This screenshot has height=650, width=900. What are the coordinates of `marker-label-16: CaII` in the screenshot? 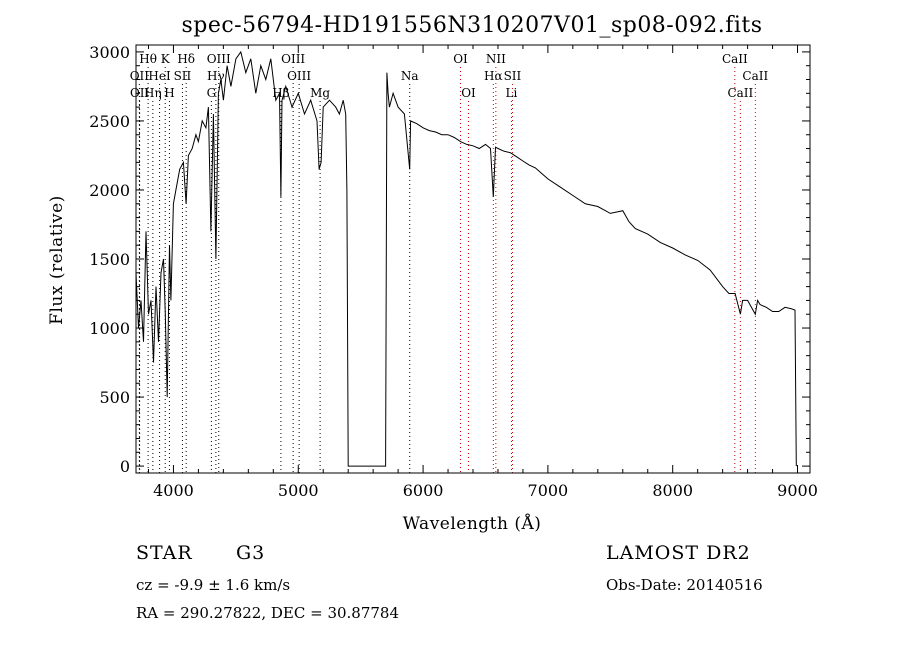 It's located at (755, 76).